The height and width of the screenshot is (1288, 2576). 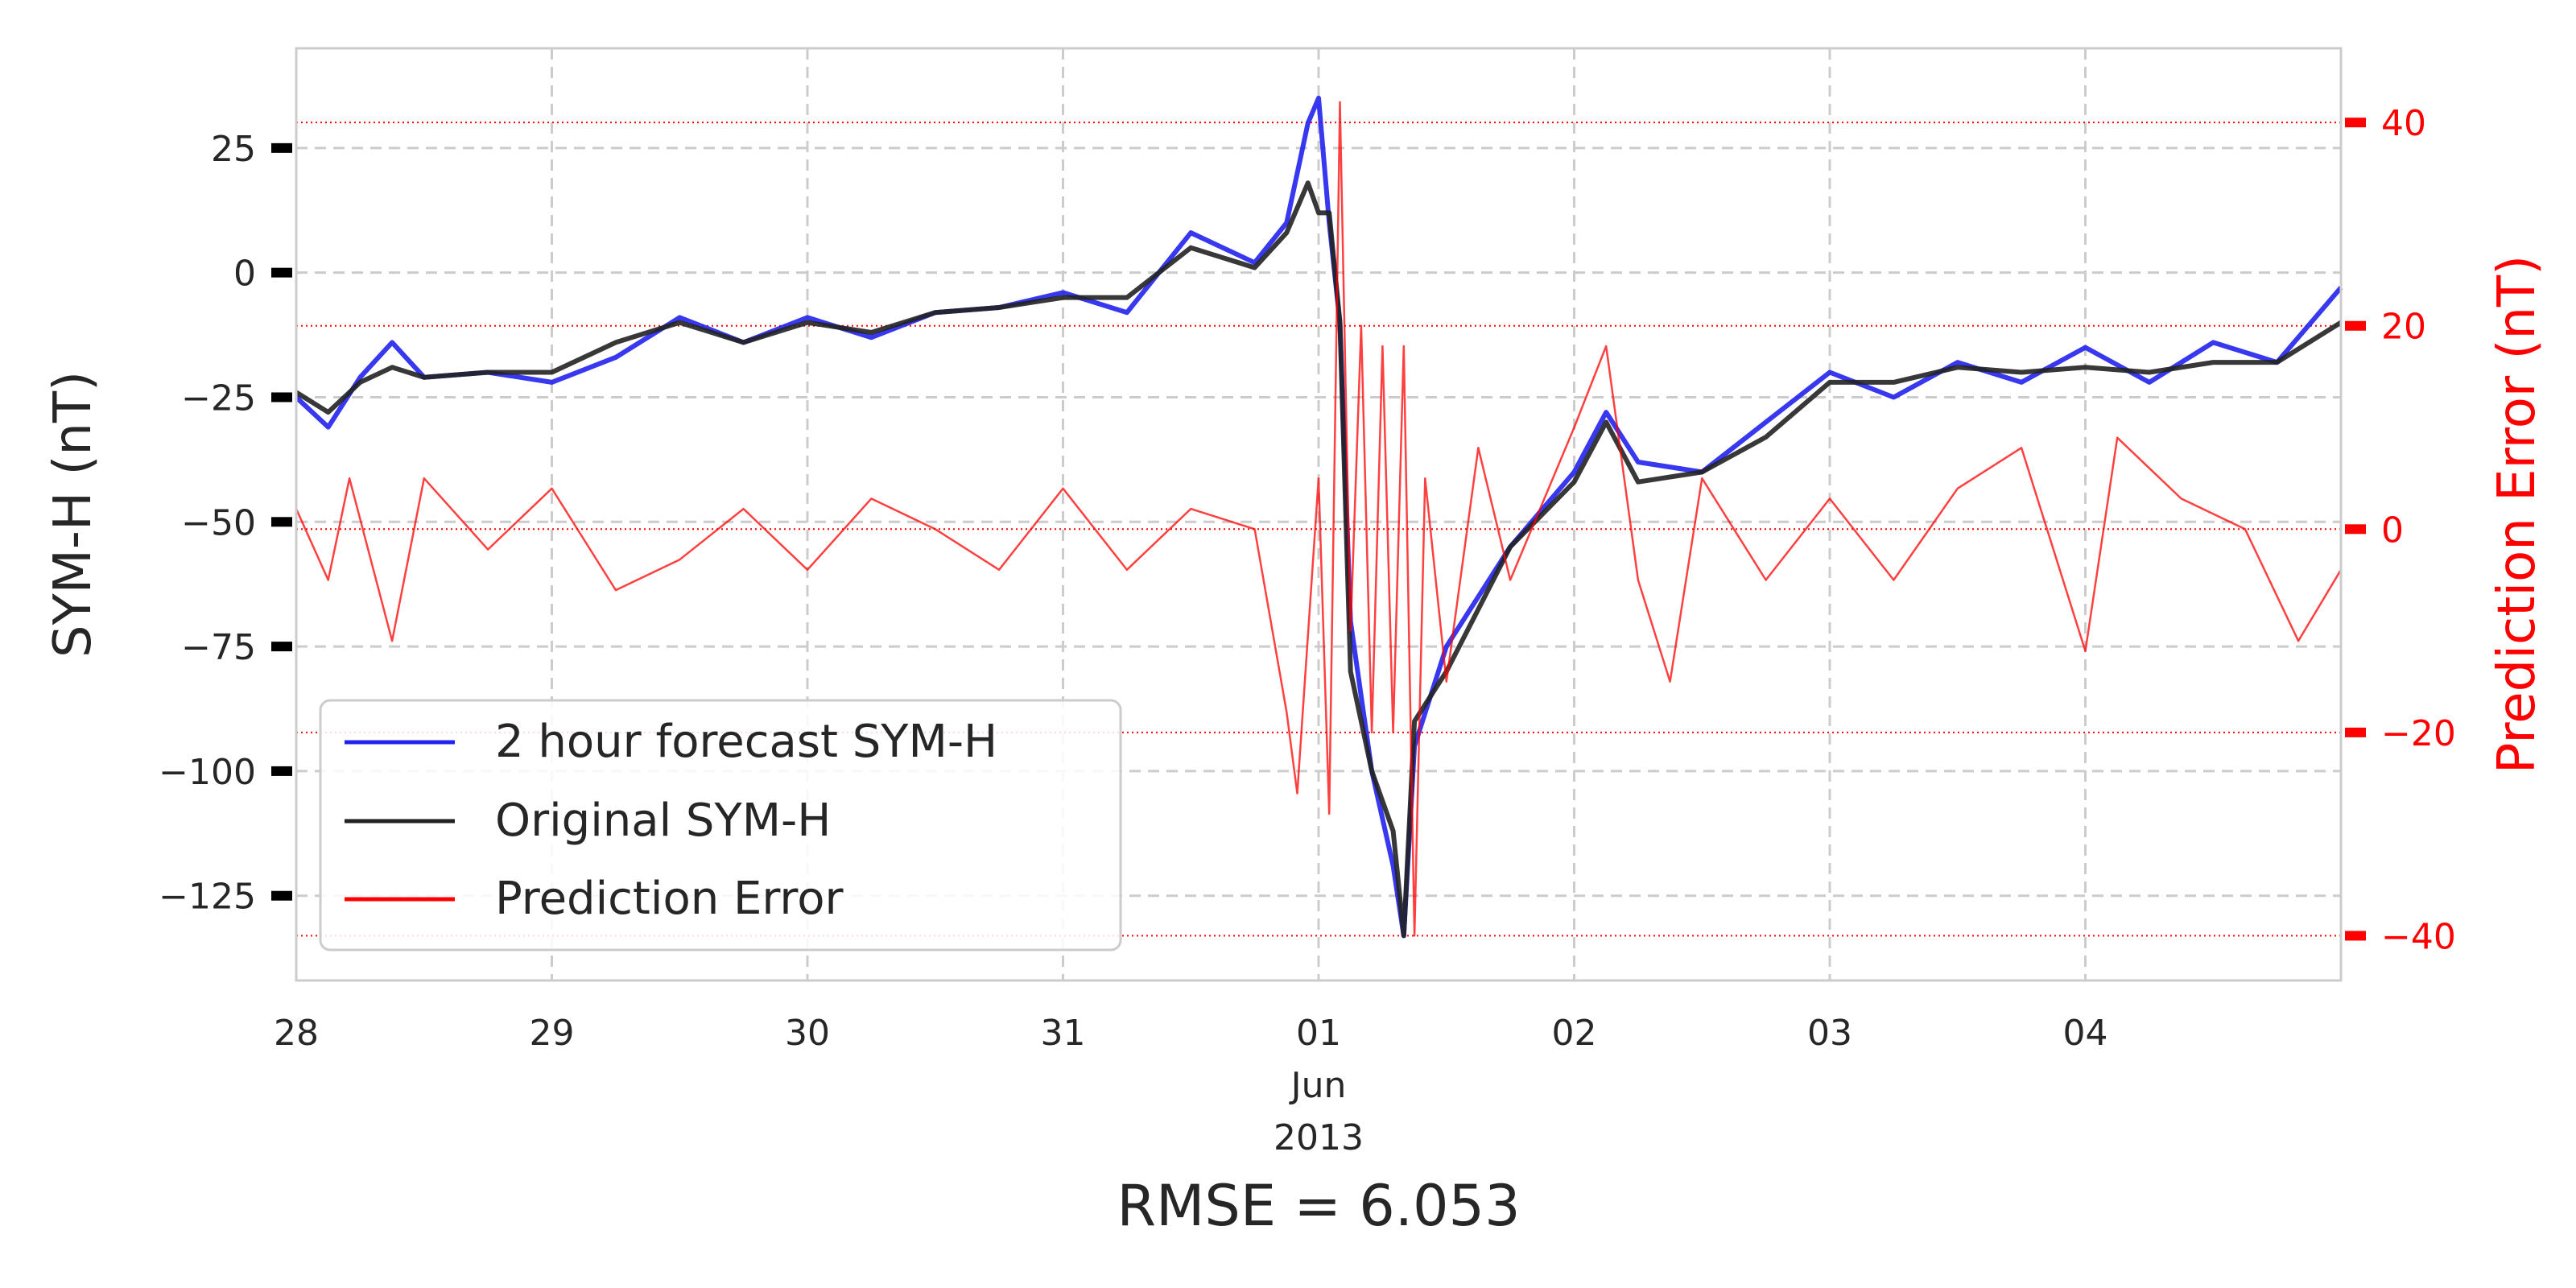 What do you see at coordinates (73, 514) in the screenshot?
I see `ylabel-left: SYM-H (nT)` at bounding box center [73, 514].